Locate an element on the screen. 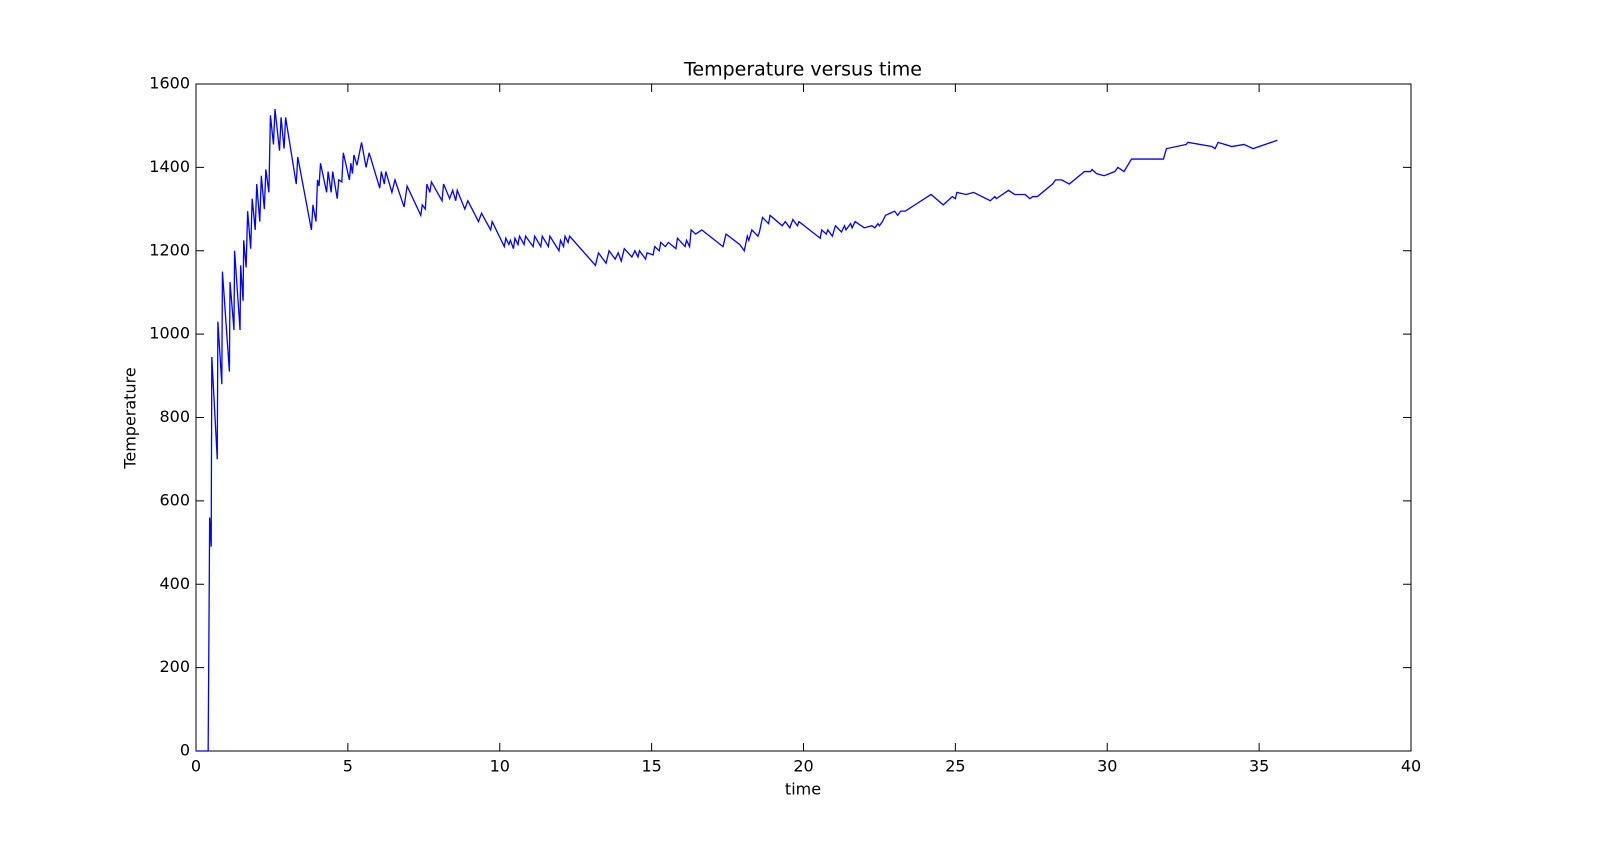 The height and width of the screenshot is (852, 1600). y-tick-label: 800 is located at coordinates (174, 416).